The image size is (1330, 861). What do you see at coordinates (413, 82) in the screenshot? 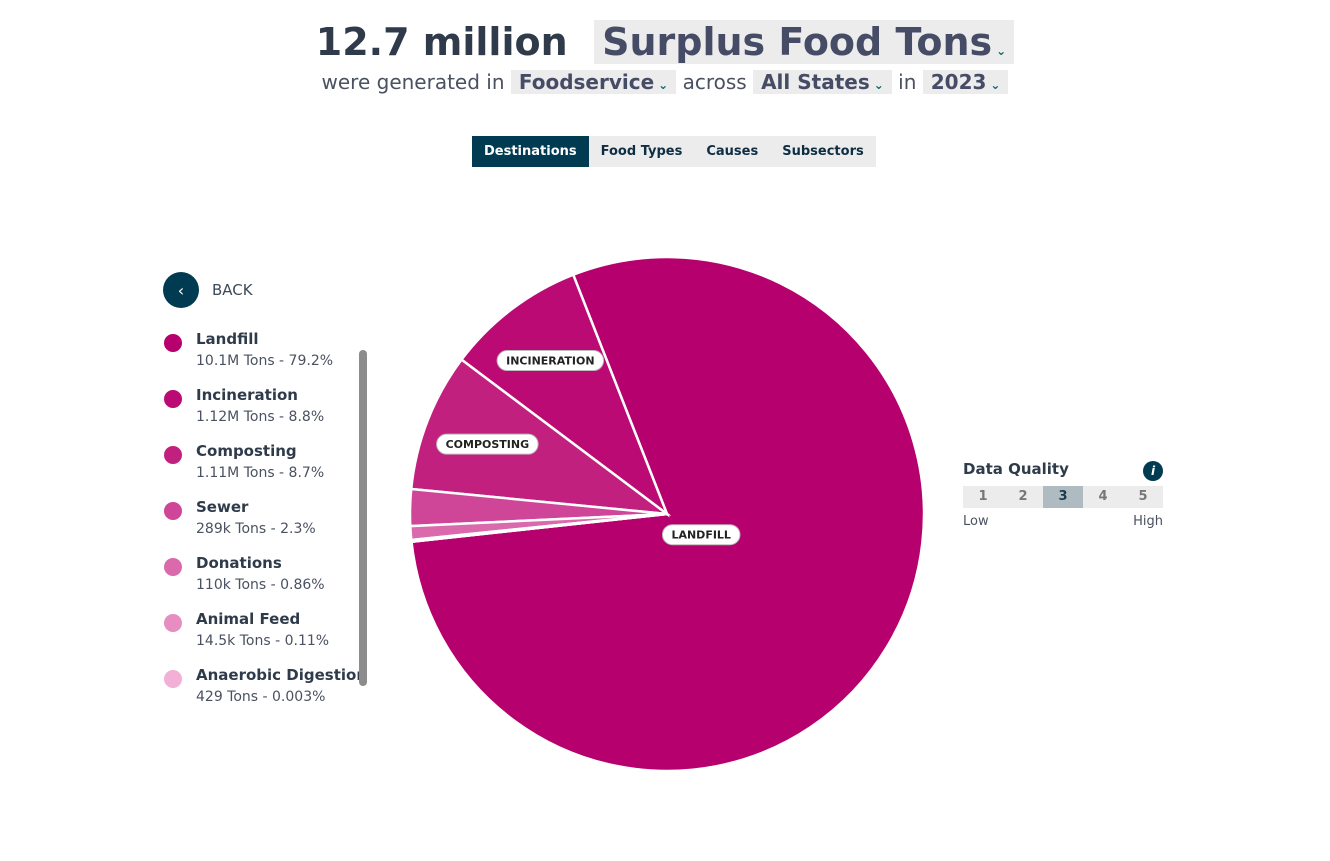
I see `text: were generated in` at bounding box center [413, 82].